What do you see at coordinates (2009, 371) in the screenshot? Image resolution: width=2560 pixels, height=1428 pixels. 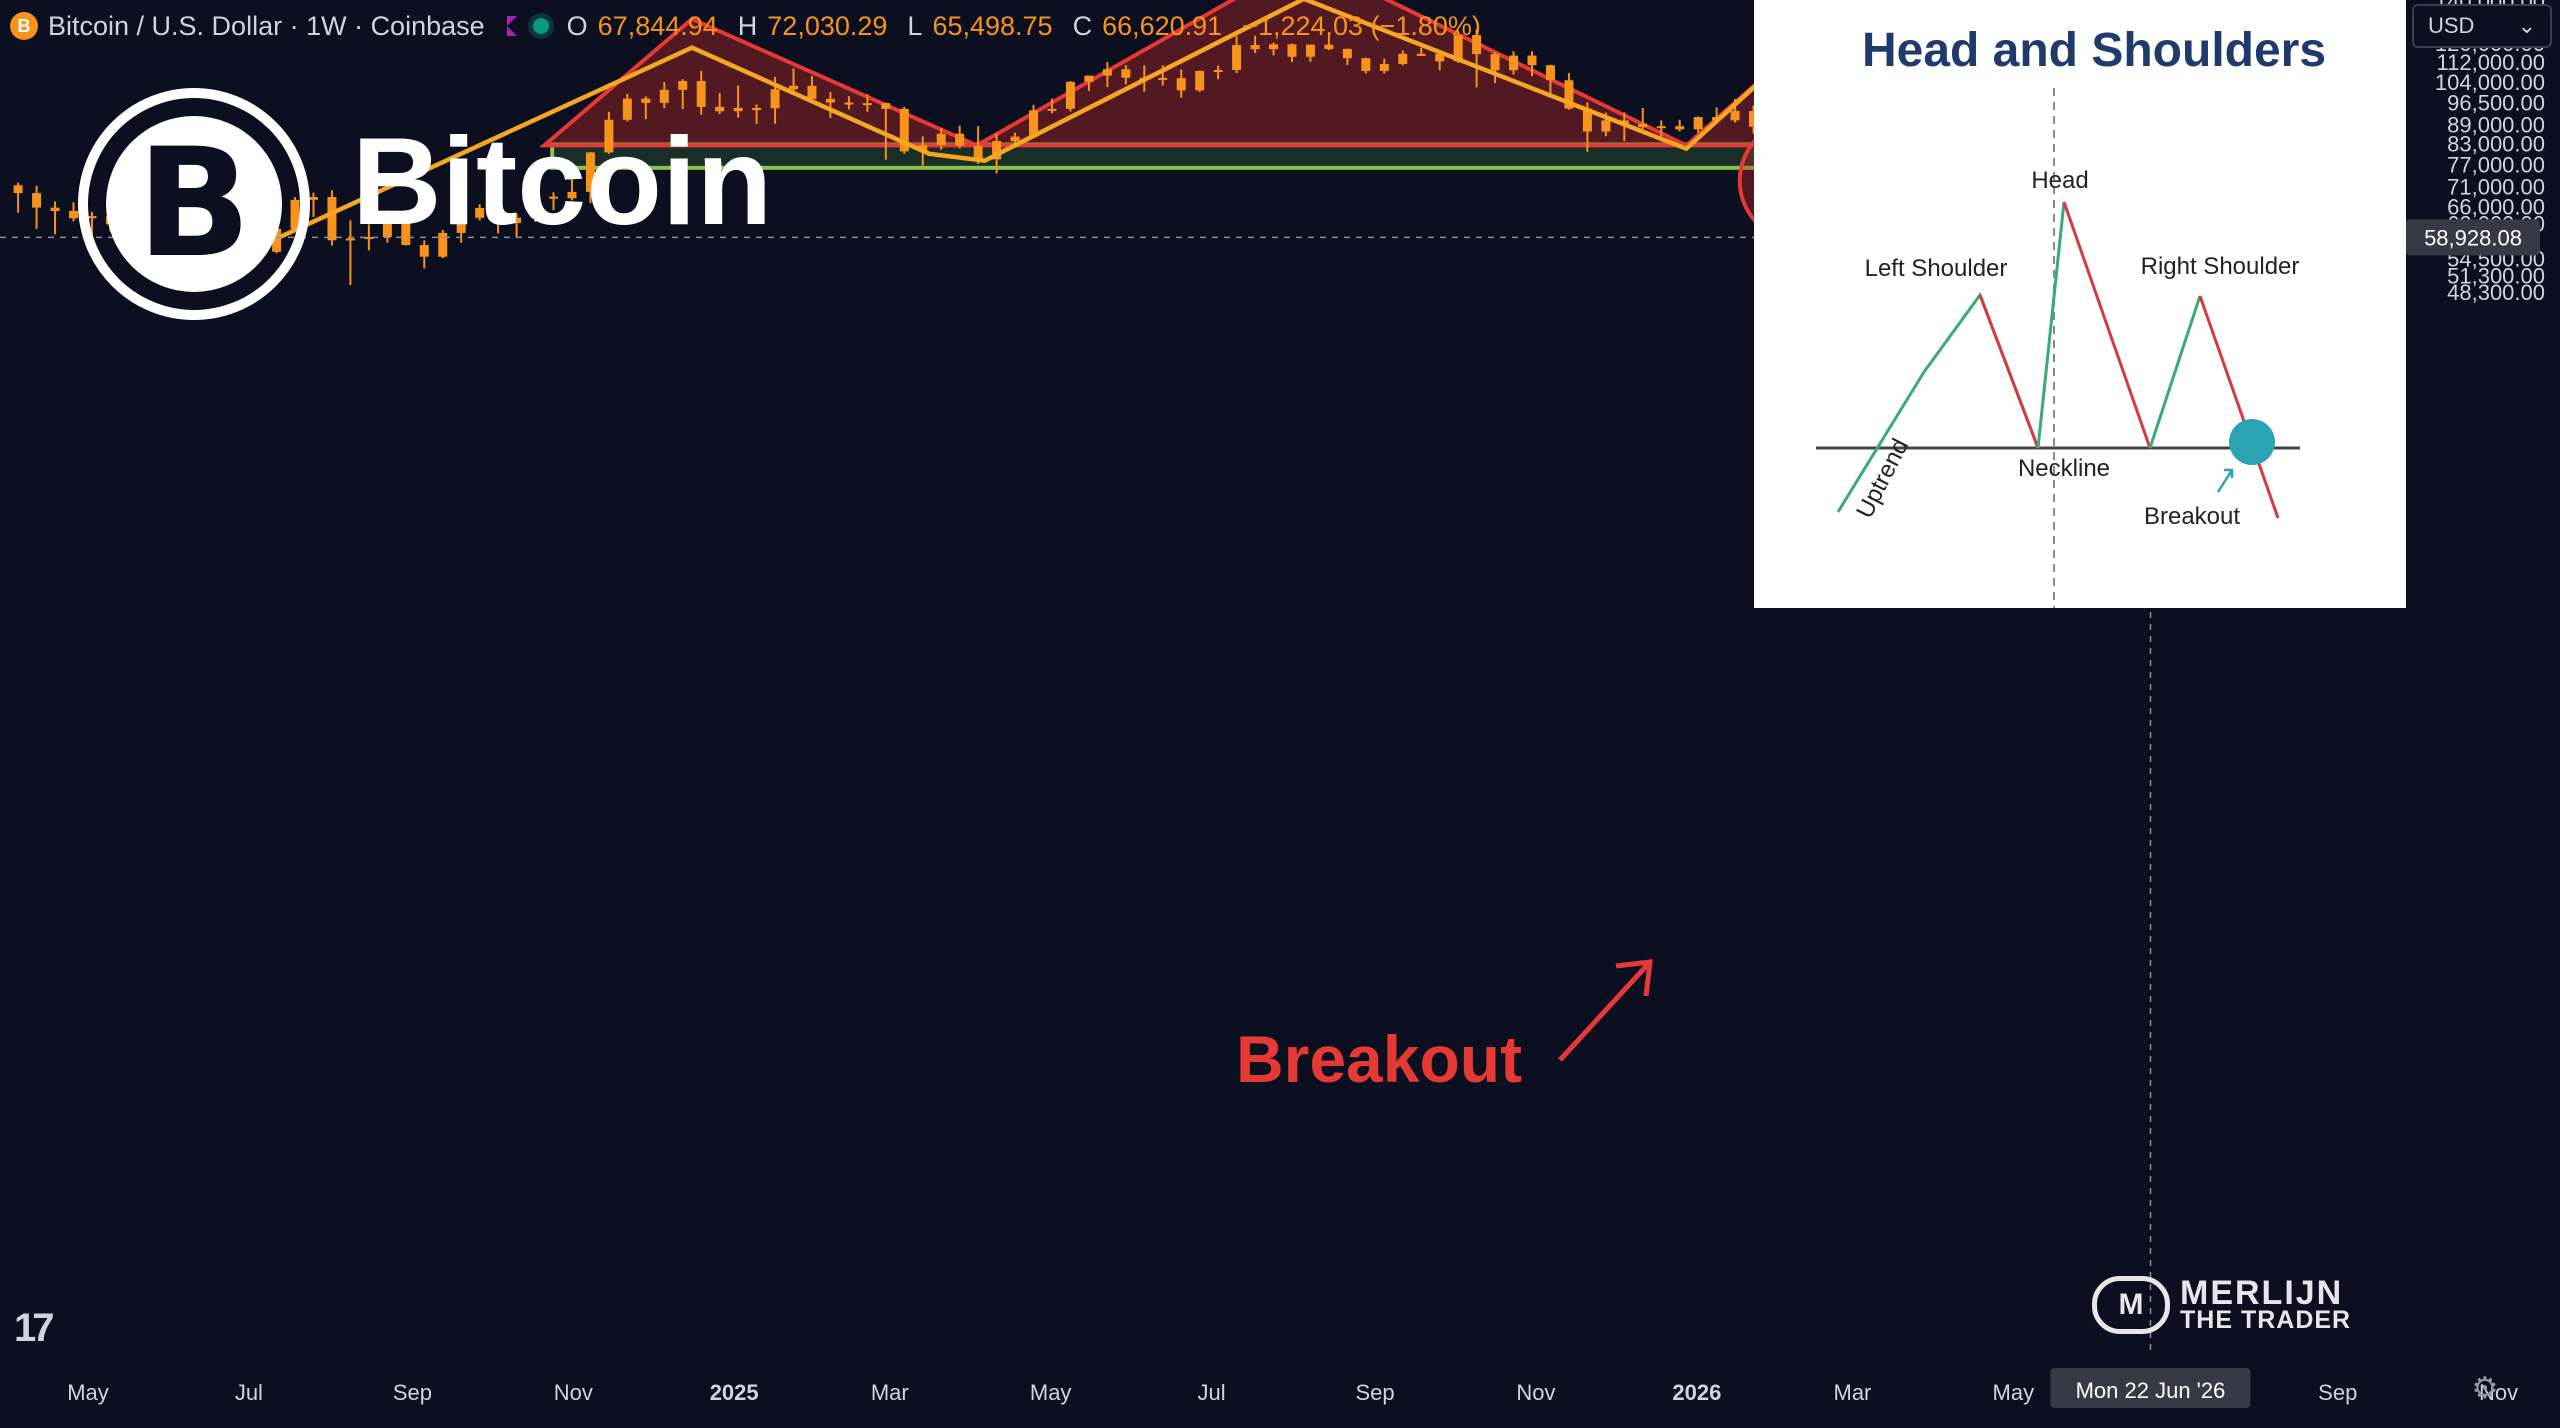 I see `inset-left-shoulder-down` at bounding box center [2009, 371].